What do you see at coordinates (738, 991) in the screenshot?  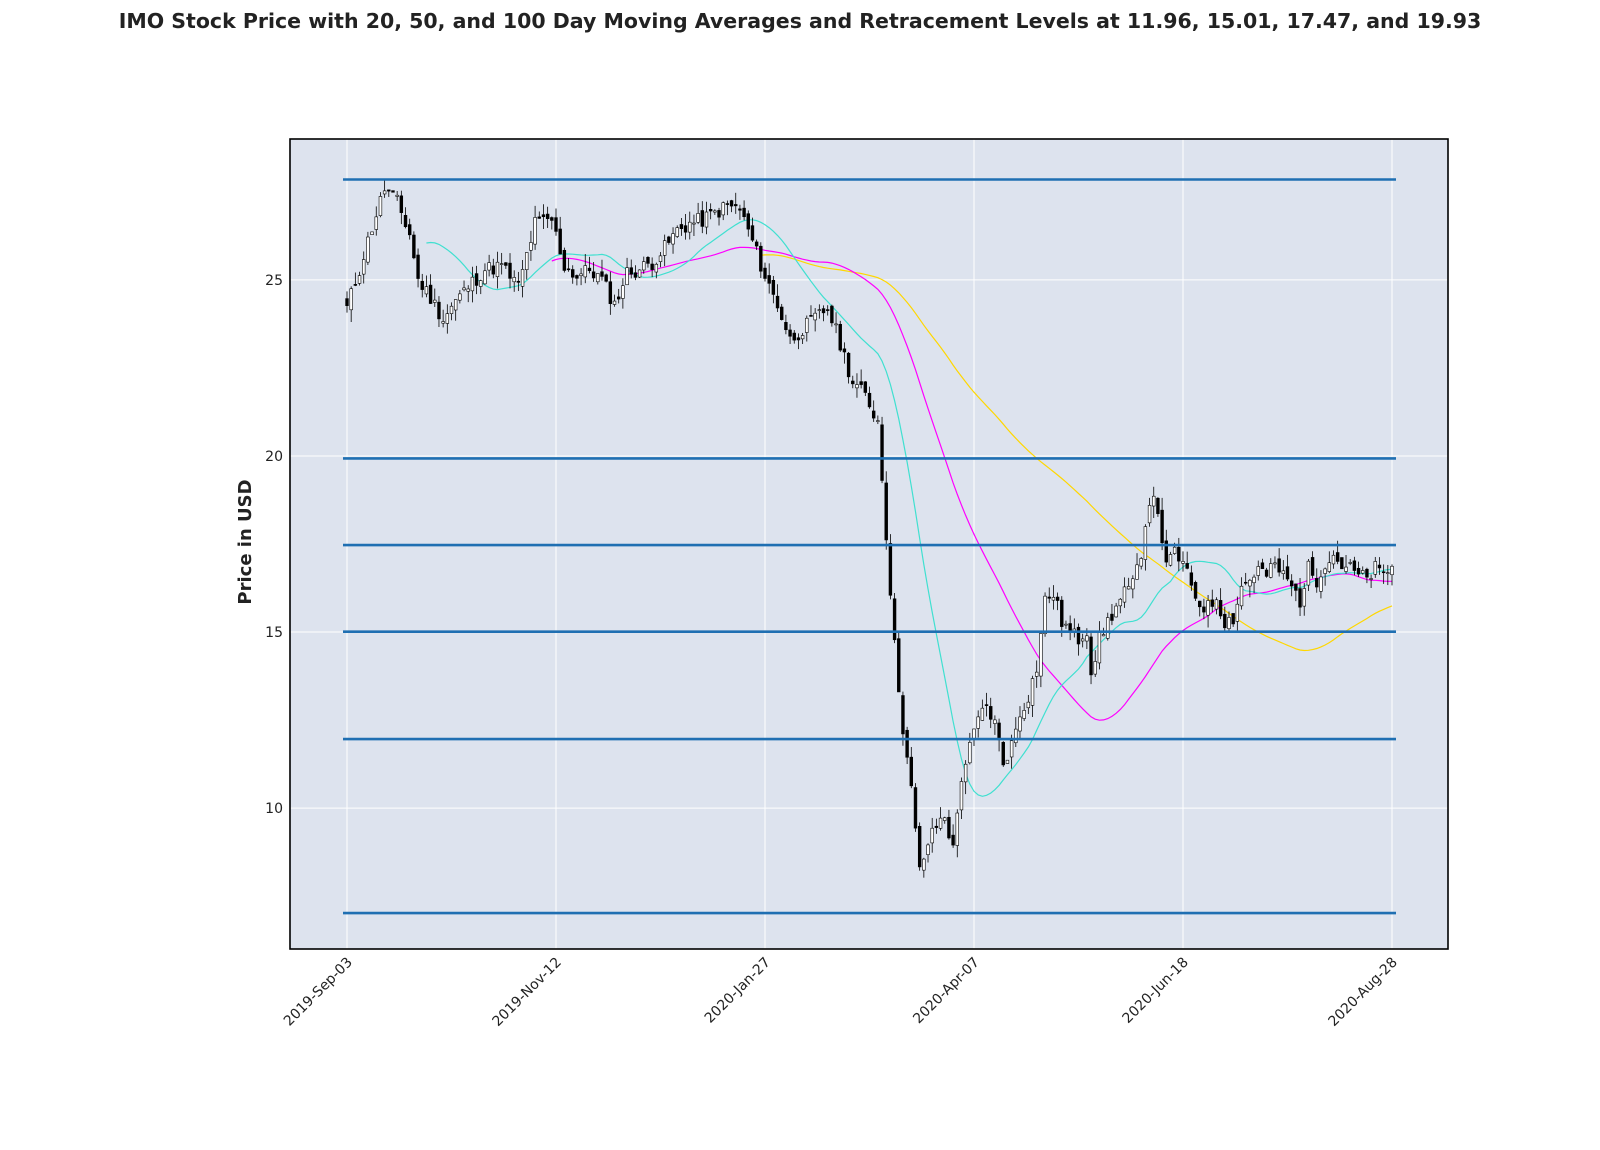 I see `x-tick-label: 2020-Jan-27` at bounding box center [738, 991].